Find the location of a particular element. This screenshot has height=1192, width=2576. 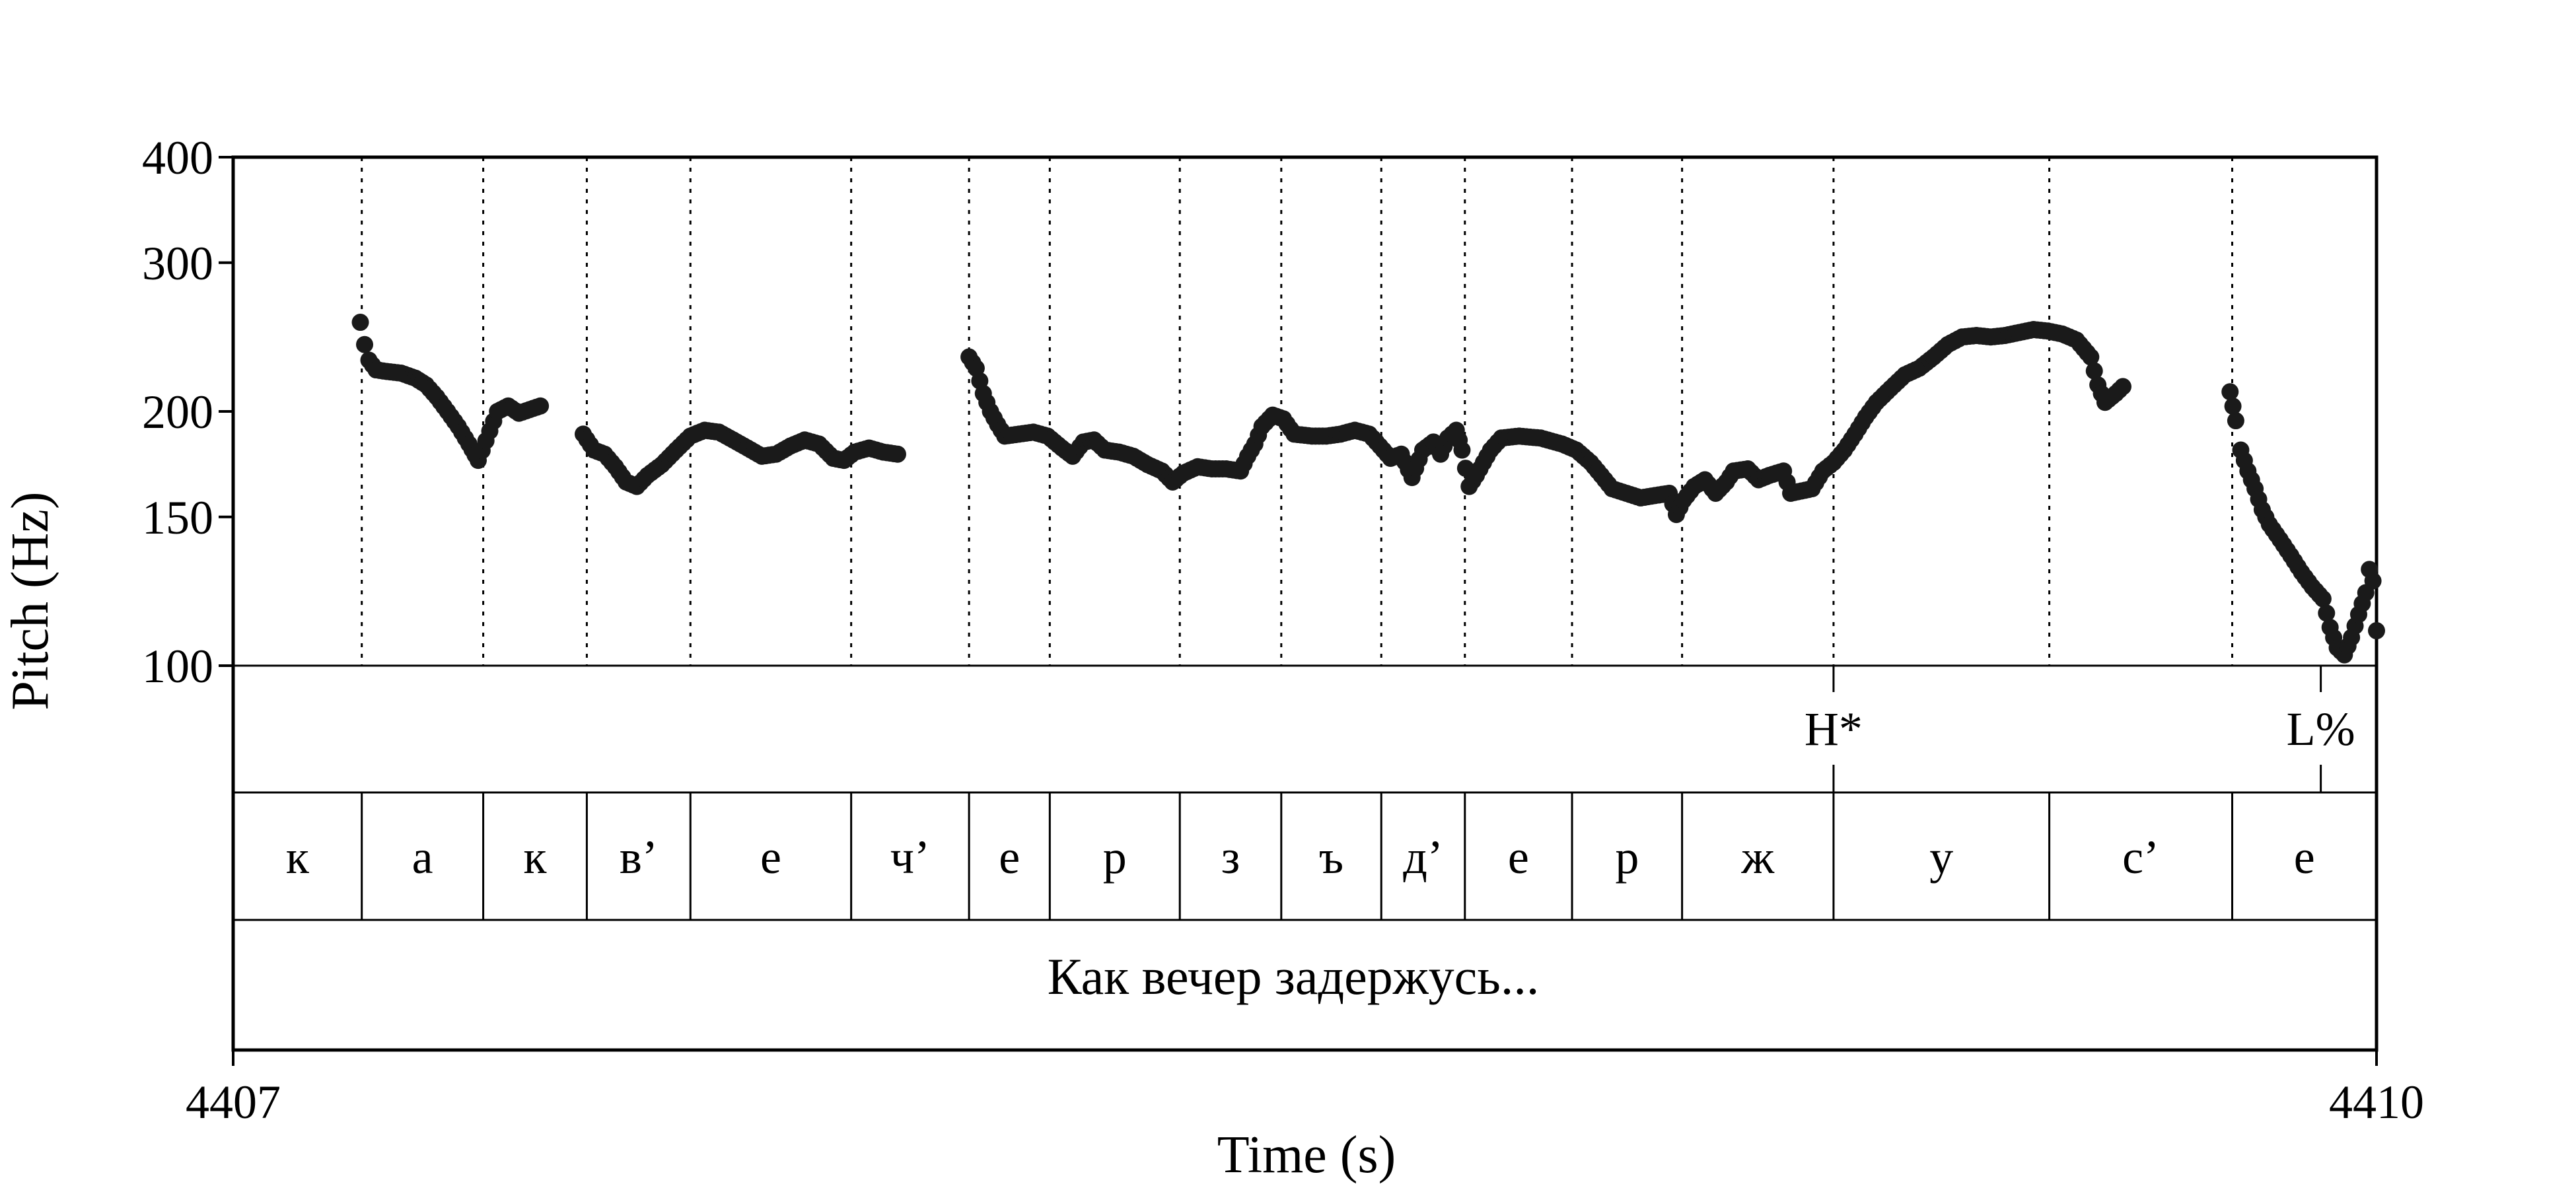

y-tick-label: 100 is located at coordinates (177, 666).